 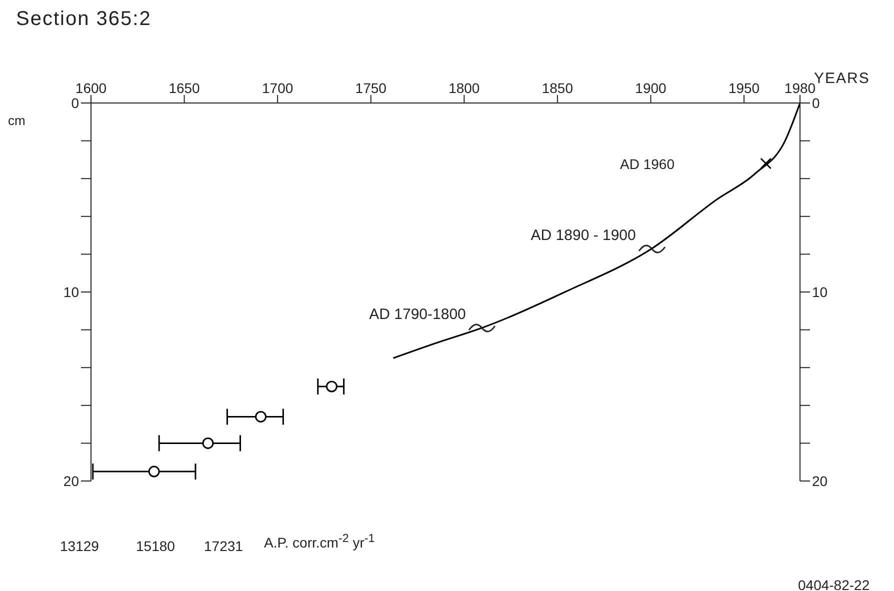 I want to click on text: 17231, so click(x=223, y=546).